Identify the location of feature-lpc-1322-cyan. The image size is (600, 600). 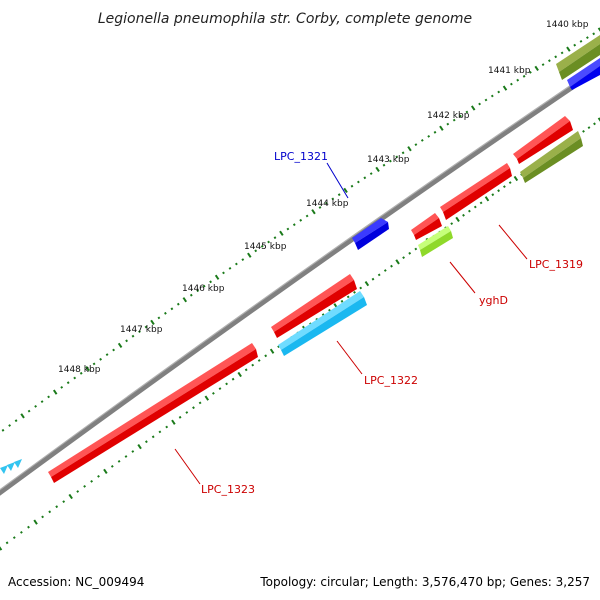
(322, 323).